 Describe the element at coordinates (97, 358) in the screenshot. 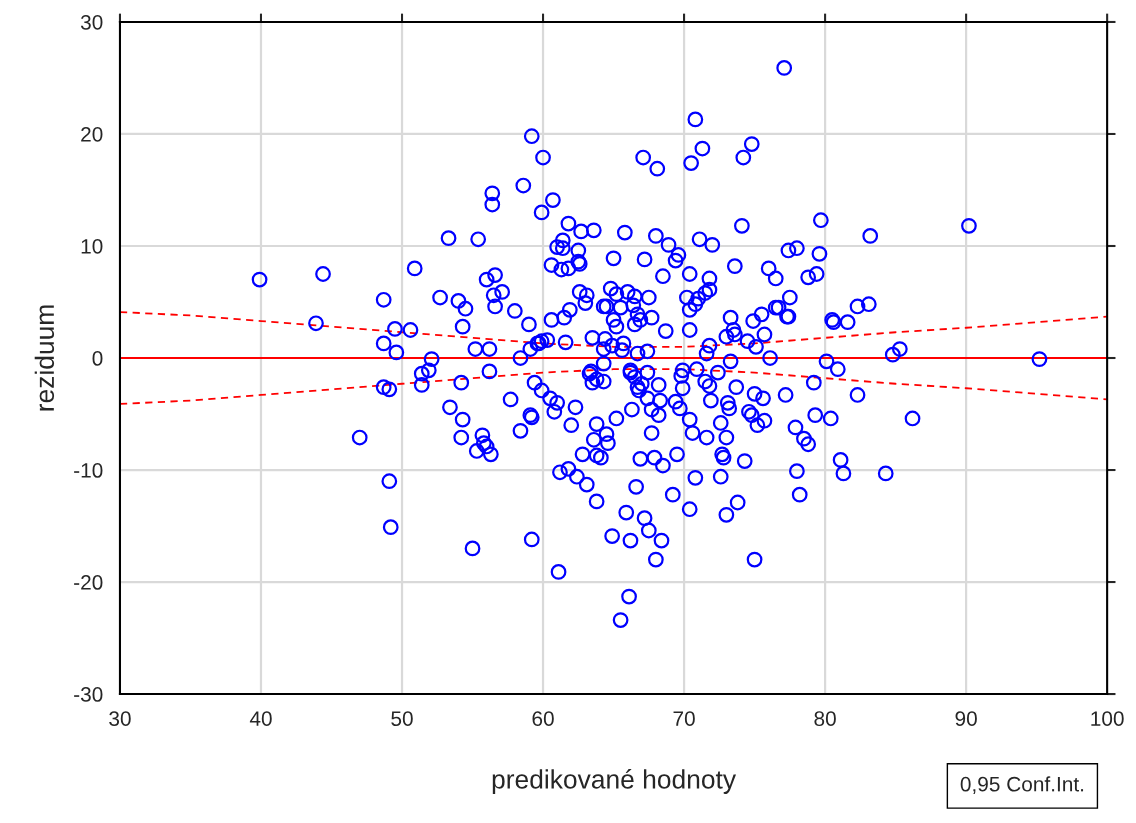

I see `y-tick-label: 0` at that location.